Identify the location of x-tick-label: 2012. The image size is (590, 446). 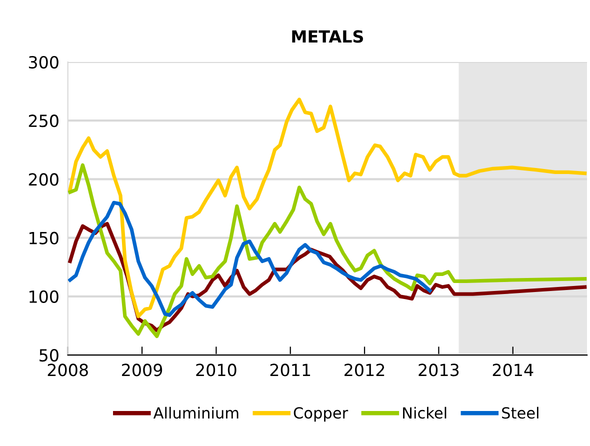
(364, 370).